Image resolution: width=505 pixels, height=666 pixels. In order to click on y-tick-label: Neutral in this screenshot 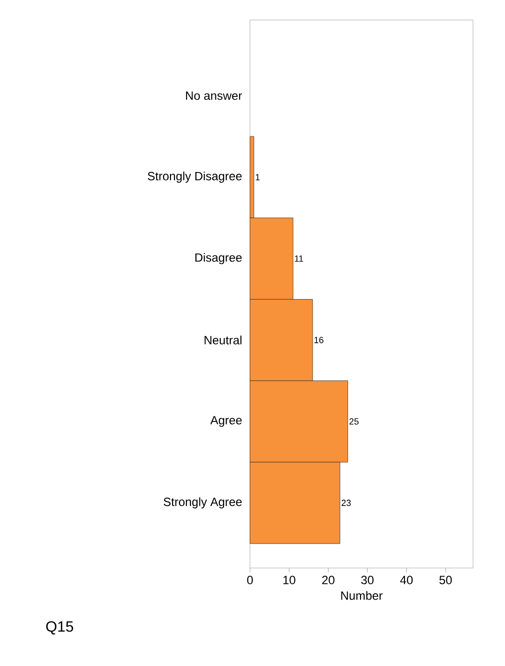, I will do `click(223, 340)`.